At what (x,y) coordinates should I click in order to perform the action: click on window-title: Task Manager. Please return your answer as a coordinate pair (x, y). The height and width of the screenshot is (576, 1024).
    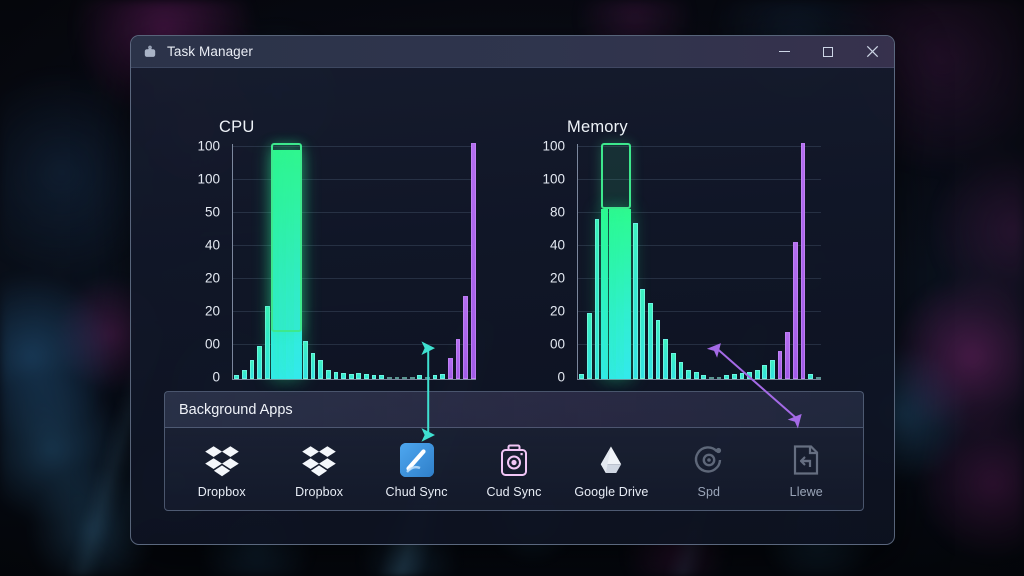
    Looking at the image, I should click on (210, 51).